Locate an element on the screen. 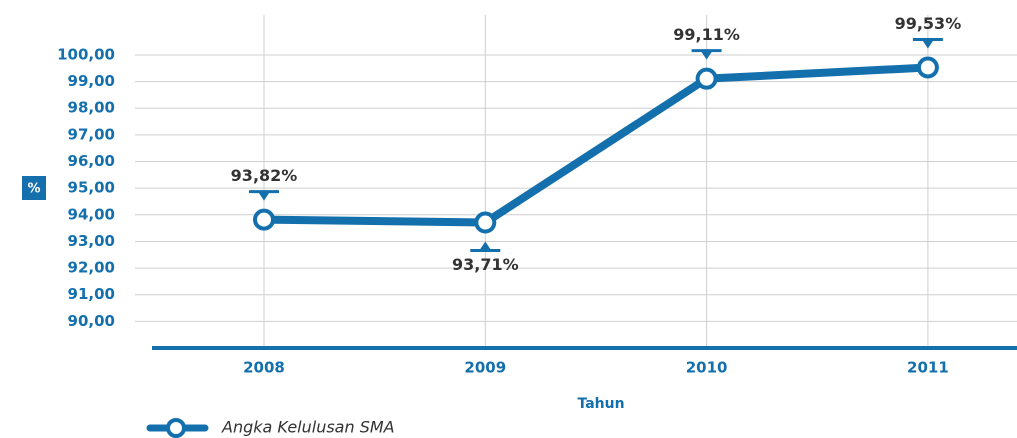  data-label: 93,71% is located at coordinates (485, 264).